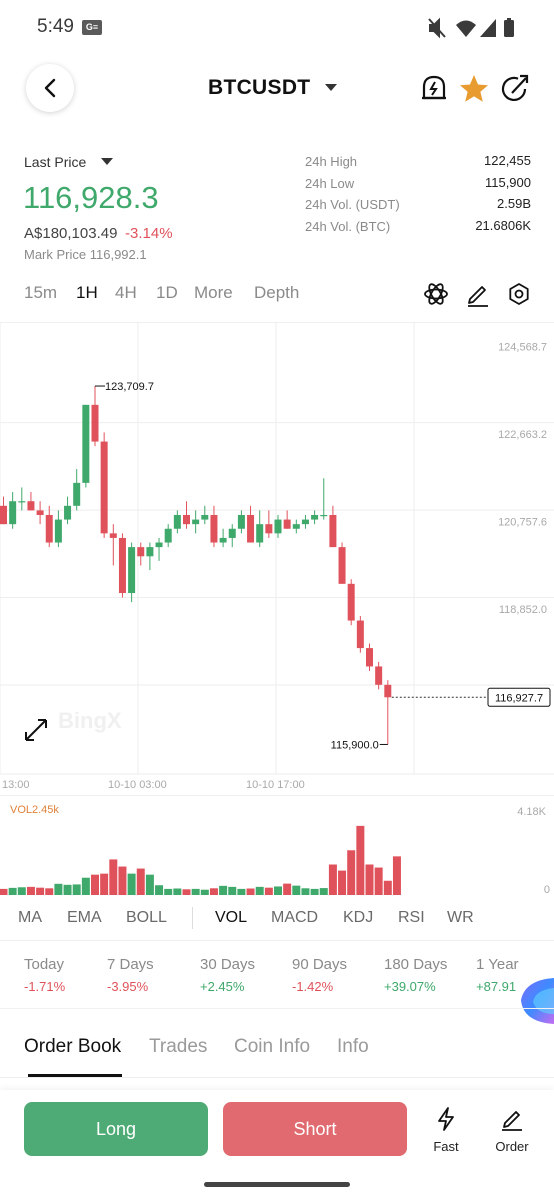 The image size is (554, 1200). What do you see at coordinates (116, 1129) in the screenshot?
I see `long-button: Long` at bounding box center [116, 1129].